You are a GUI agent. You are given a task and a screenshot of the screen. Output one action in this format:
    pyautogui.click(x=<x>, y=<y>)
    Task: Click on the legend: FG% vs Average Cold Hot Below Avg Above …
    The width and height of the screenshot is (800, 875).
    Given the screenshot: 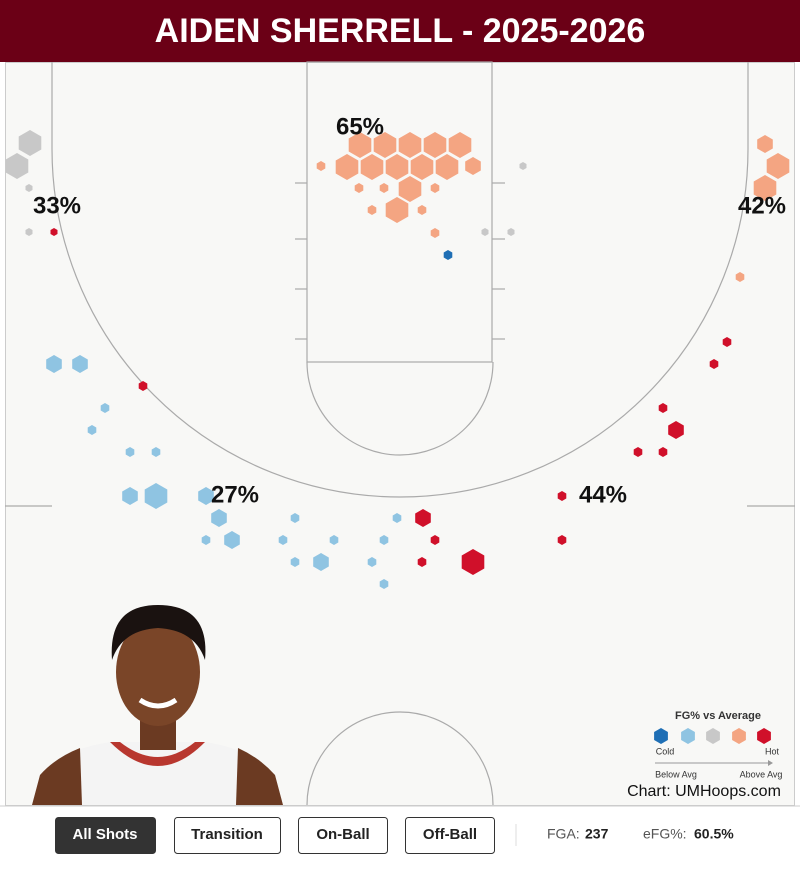 What is the action you would take?
    pyautogui.click(x=718, y=744)
    